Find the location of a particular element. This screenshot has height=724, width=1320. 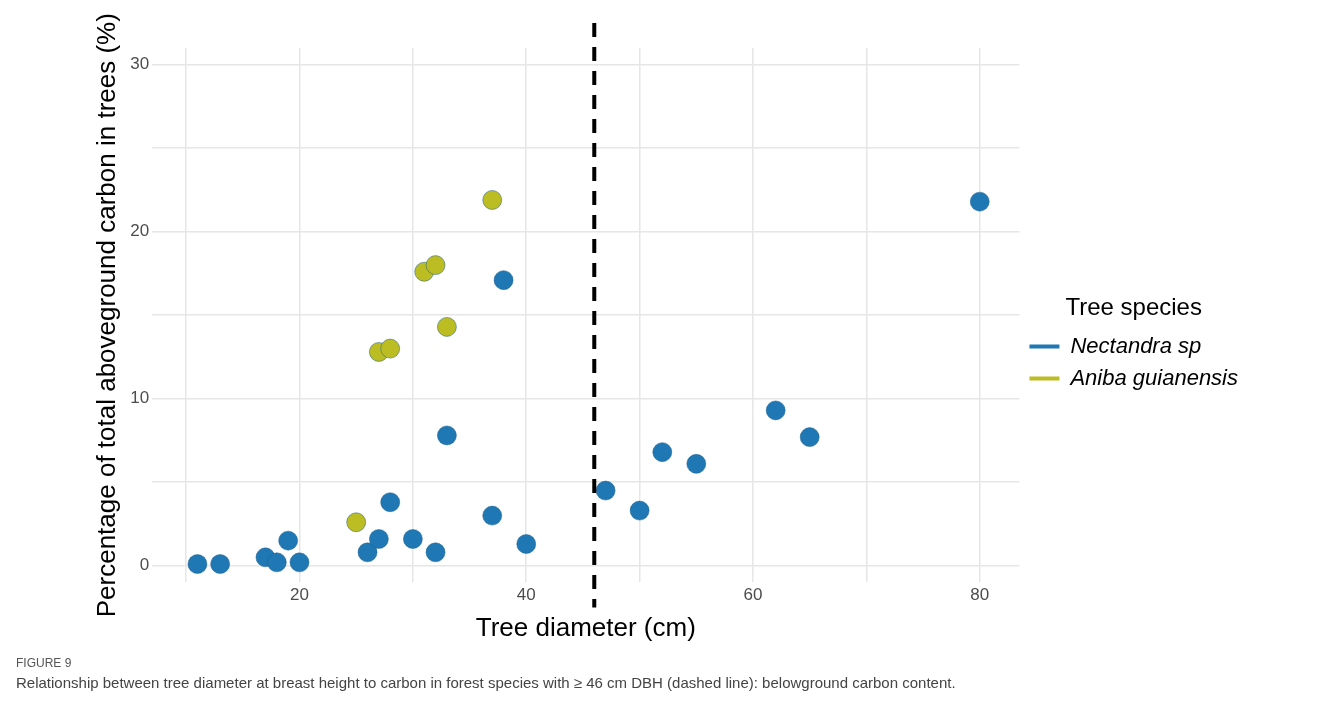

y-tick-label: 0 is located at coordinates (144, 565).